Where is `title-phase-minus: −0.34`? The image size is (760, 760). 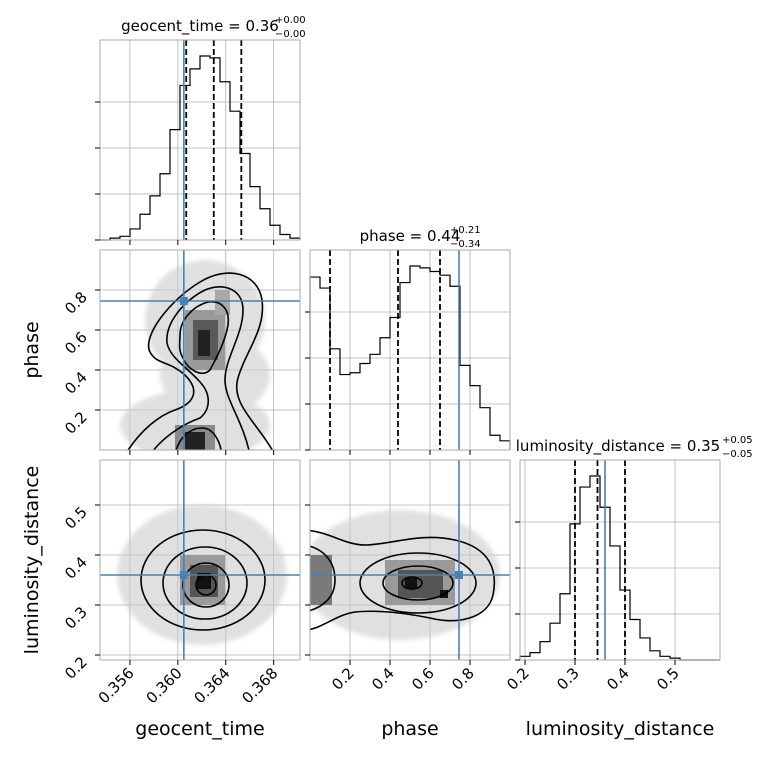
title-phase-minus: −0.34 is located at coordinates (465, 244).